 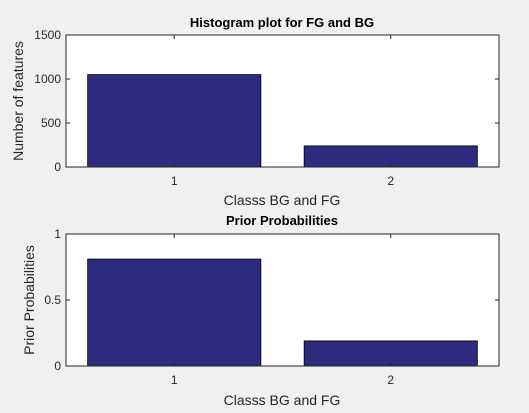 I want to click on prior-x-tick-label: 1, so click(x=174, y=380).